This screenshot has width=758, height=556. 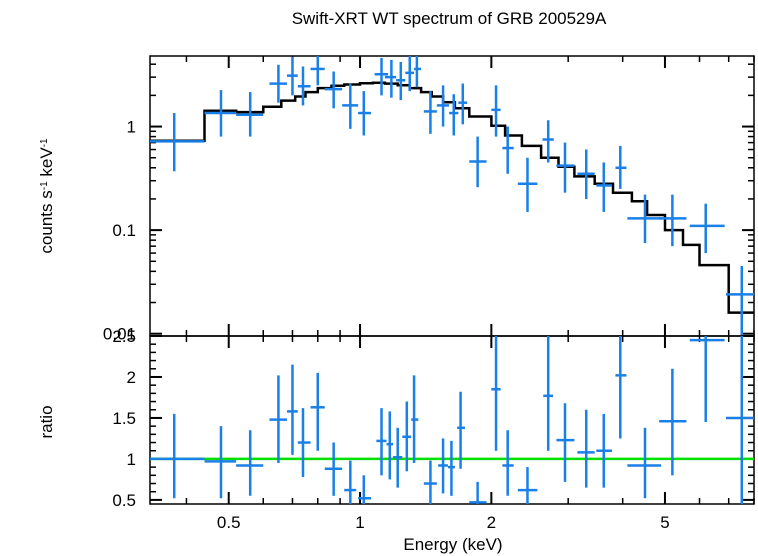 I want to click on ratio-y-tick-labels: 0.5 1 1.5 2 2.5, so click(x=124, y=418).